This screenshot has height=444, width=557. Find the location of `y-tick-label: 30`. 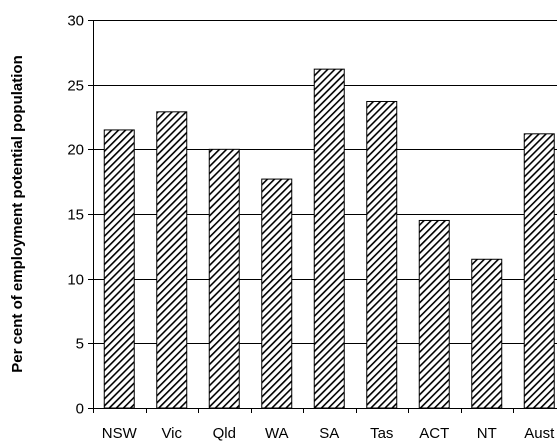

y-tick-label: 30 is located at coordinates (75, 21).